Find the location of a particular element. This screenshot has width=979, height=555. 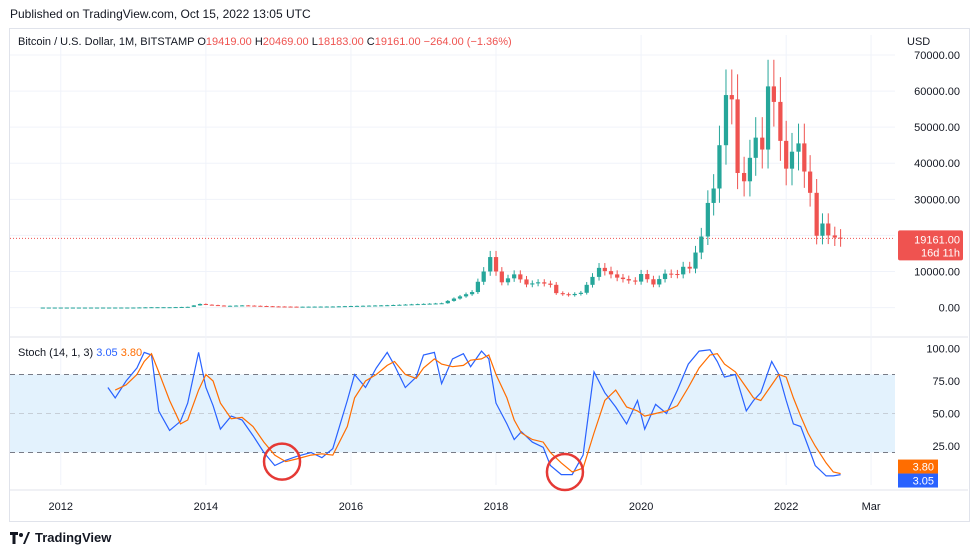

stoch-tick-label: 100.00 is located at coordinates (943, 350).